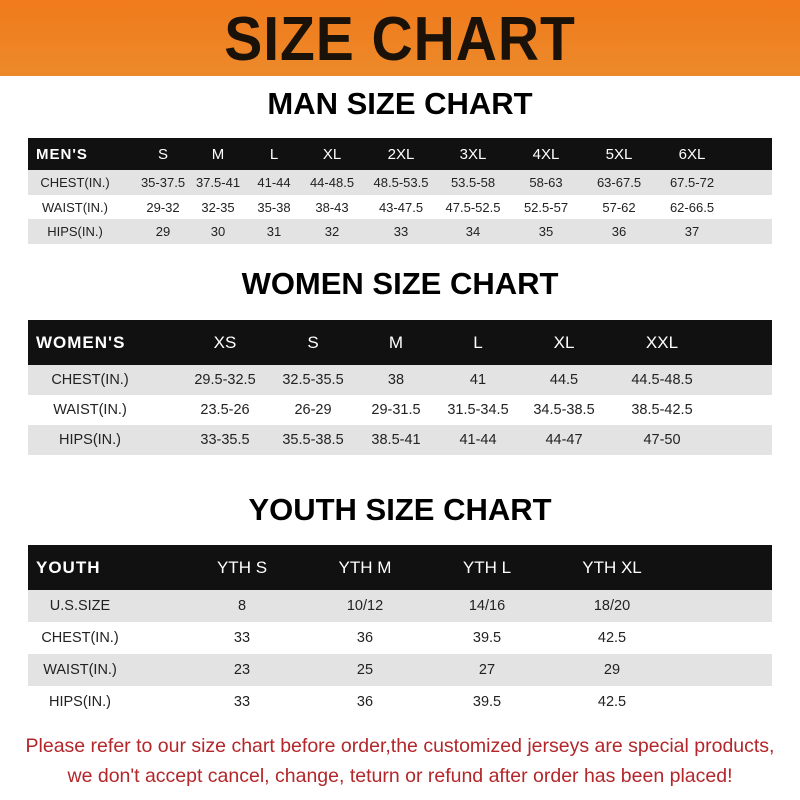 The width and height of the screenshot is (800, 800). Describe the element at coordinates (225, 342) in the screenshot. I see `table-cell: XS` at that location.